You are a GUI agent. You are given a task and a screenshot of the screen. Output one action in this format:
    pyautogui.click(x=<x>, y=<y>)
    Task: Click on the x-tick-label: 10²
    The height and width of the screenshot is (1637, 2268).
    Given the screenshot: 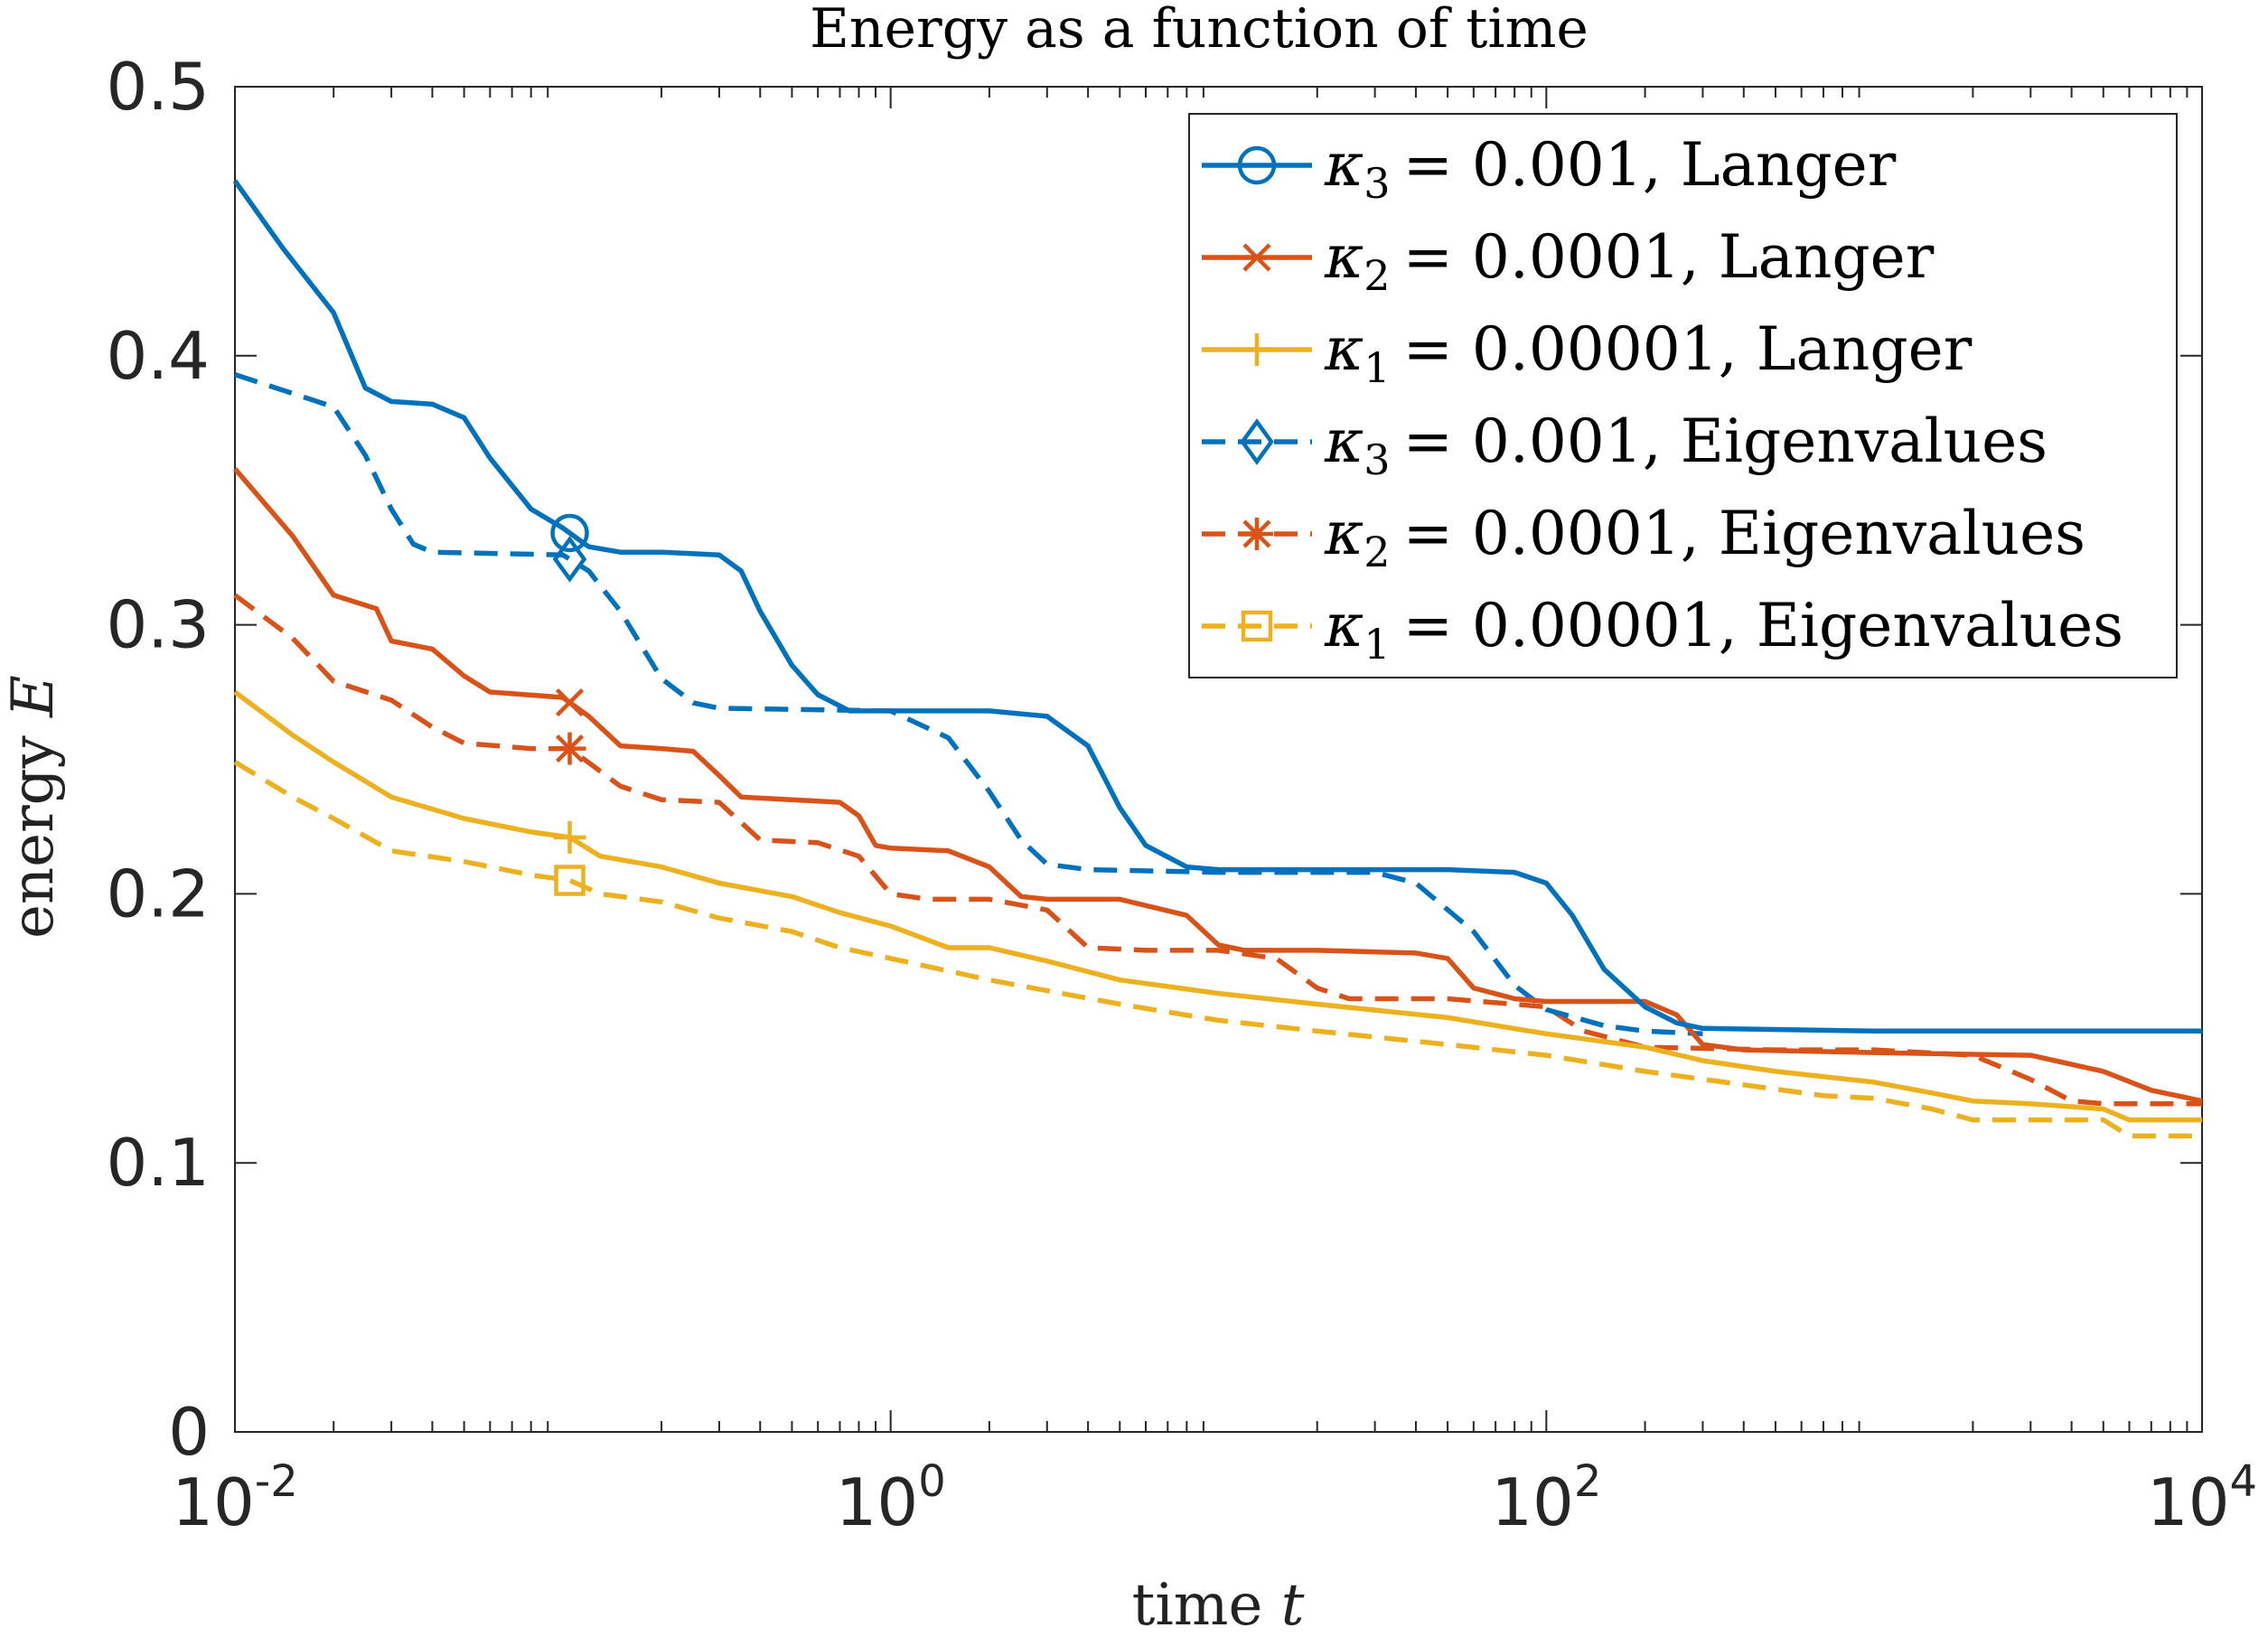 What is the action you would take?
    pyautogui.click(x=1546, y=1498)
    